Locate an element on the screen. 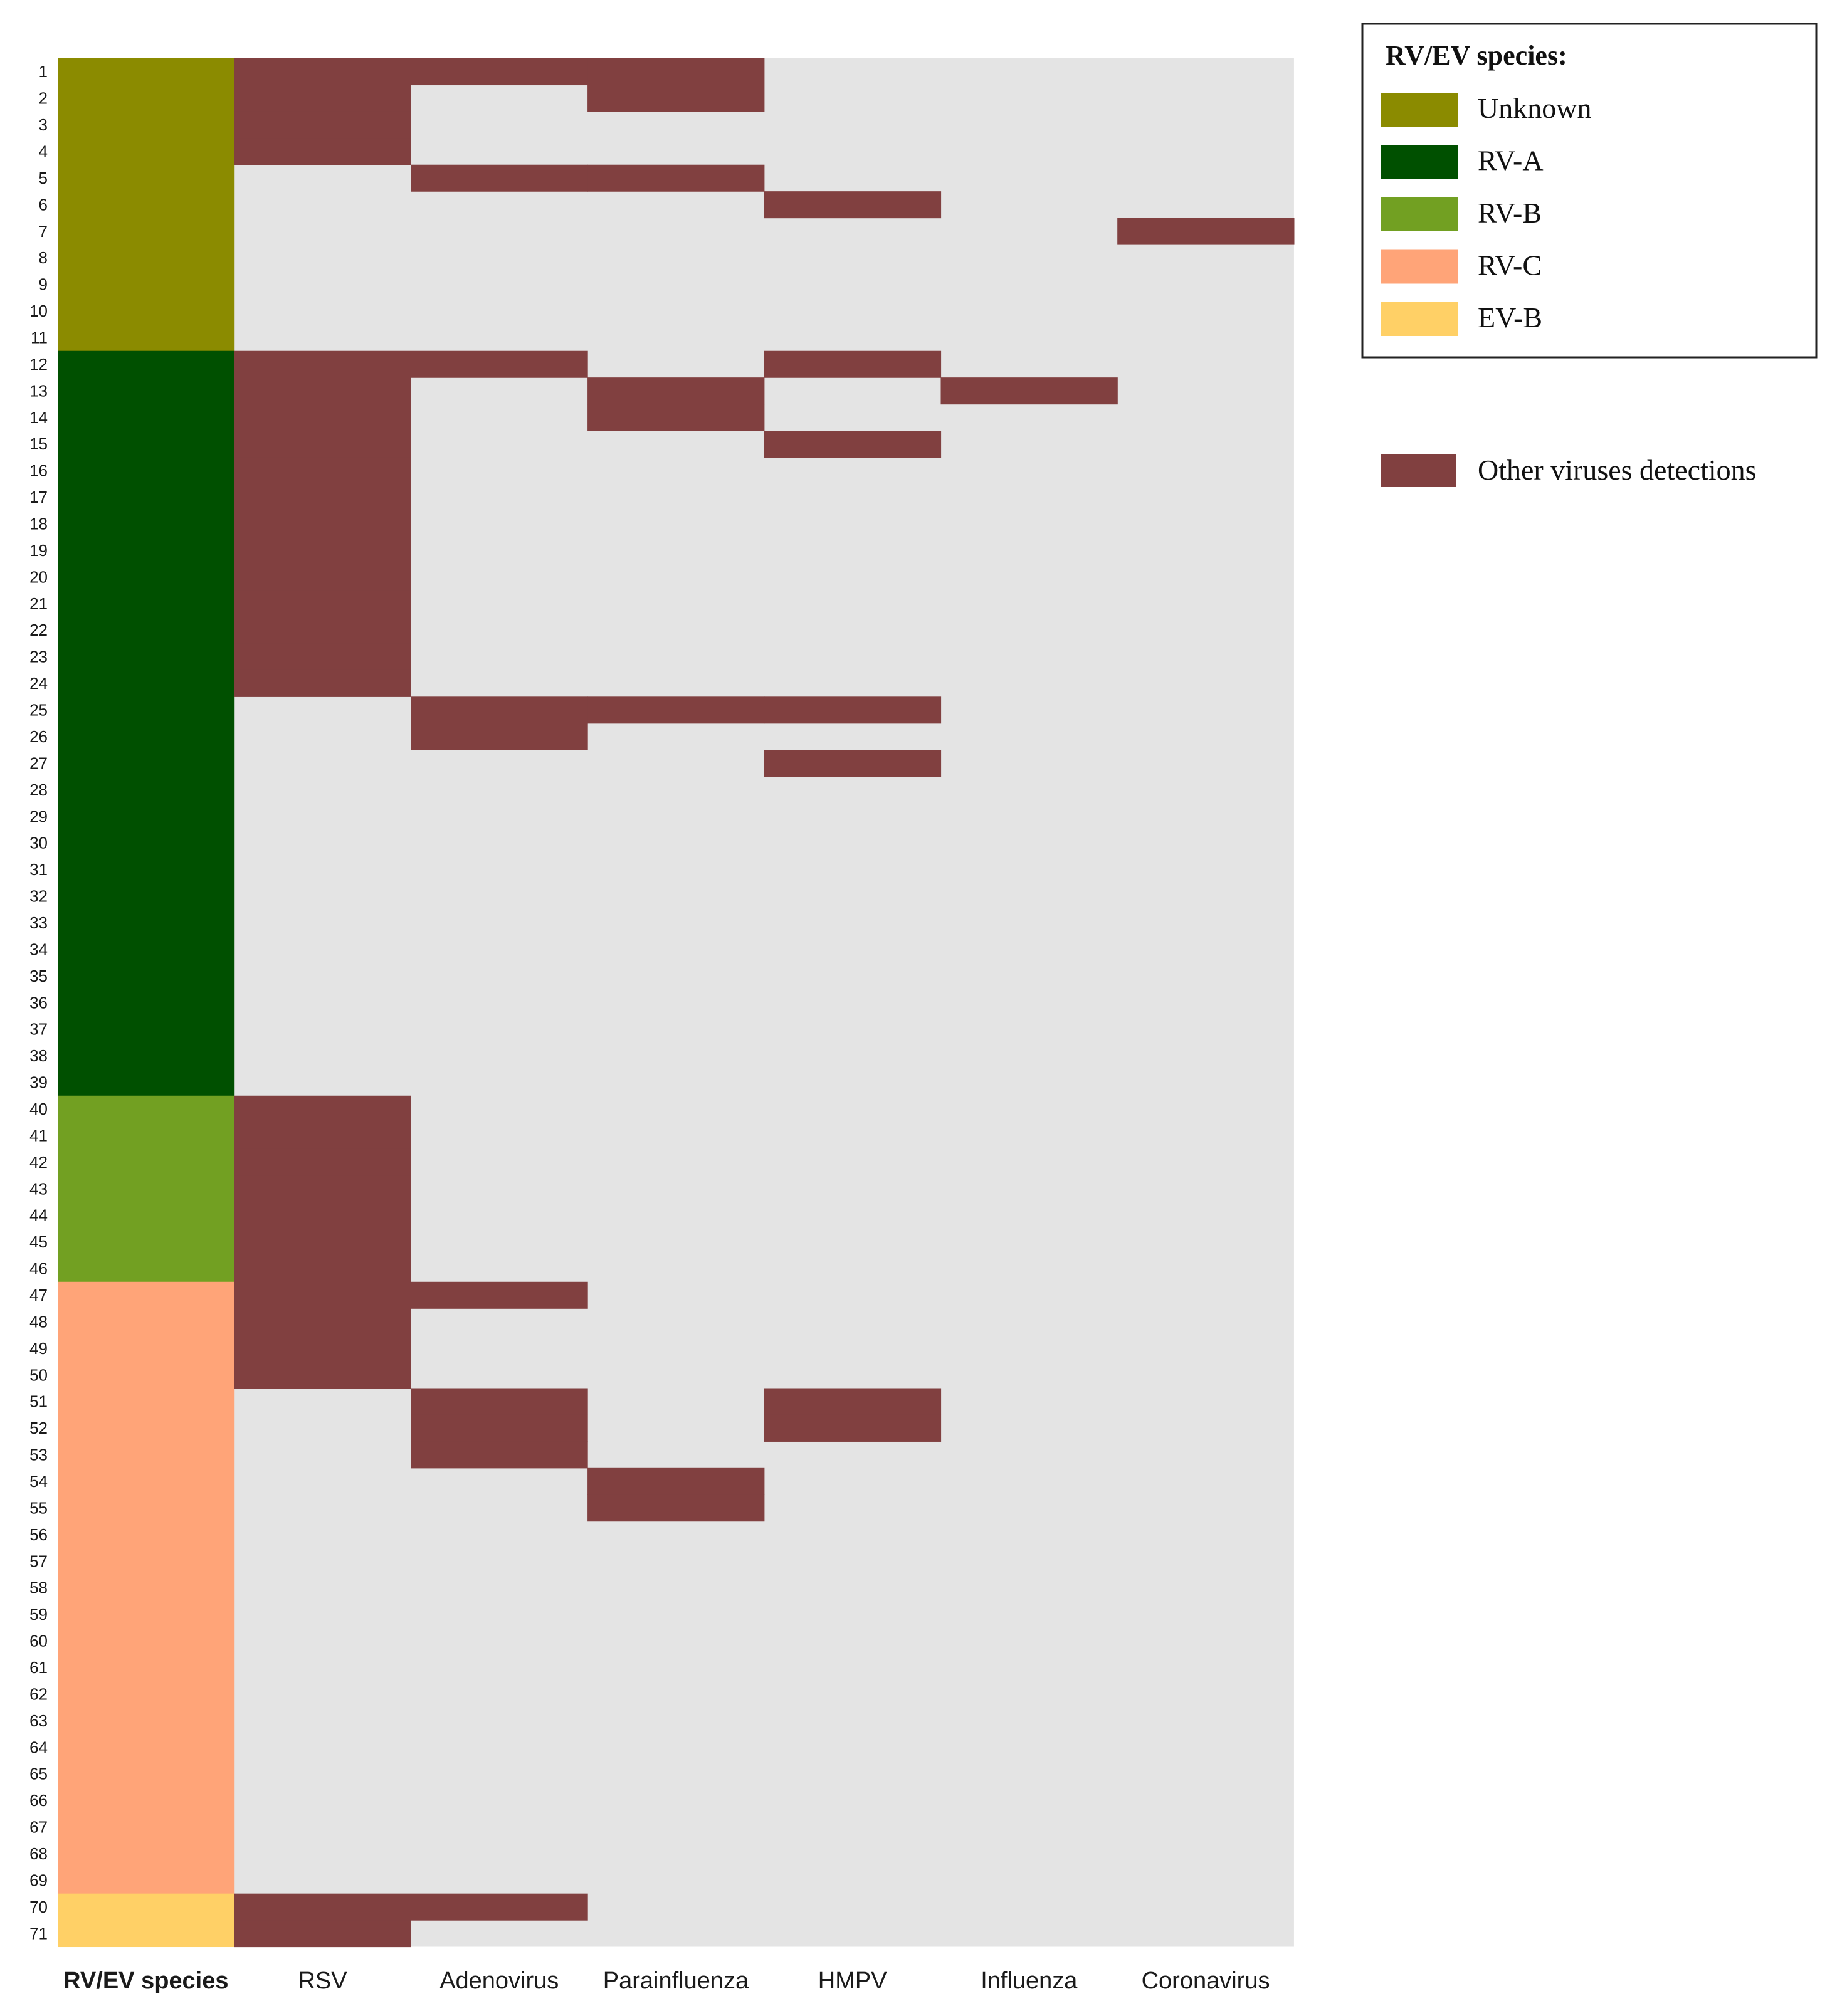 The image size is (1847, 2016). row-label-32: 32 is located at coordinates (38, 897).